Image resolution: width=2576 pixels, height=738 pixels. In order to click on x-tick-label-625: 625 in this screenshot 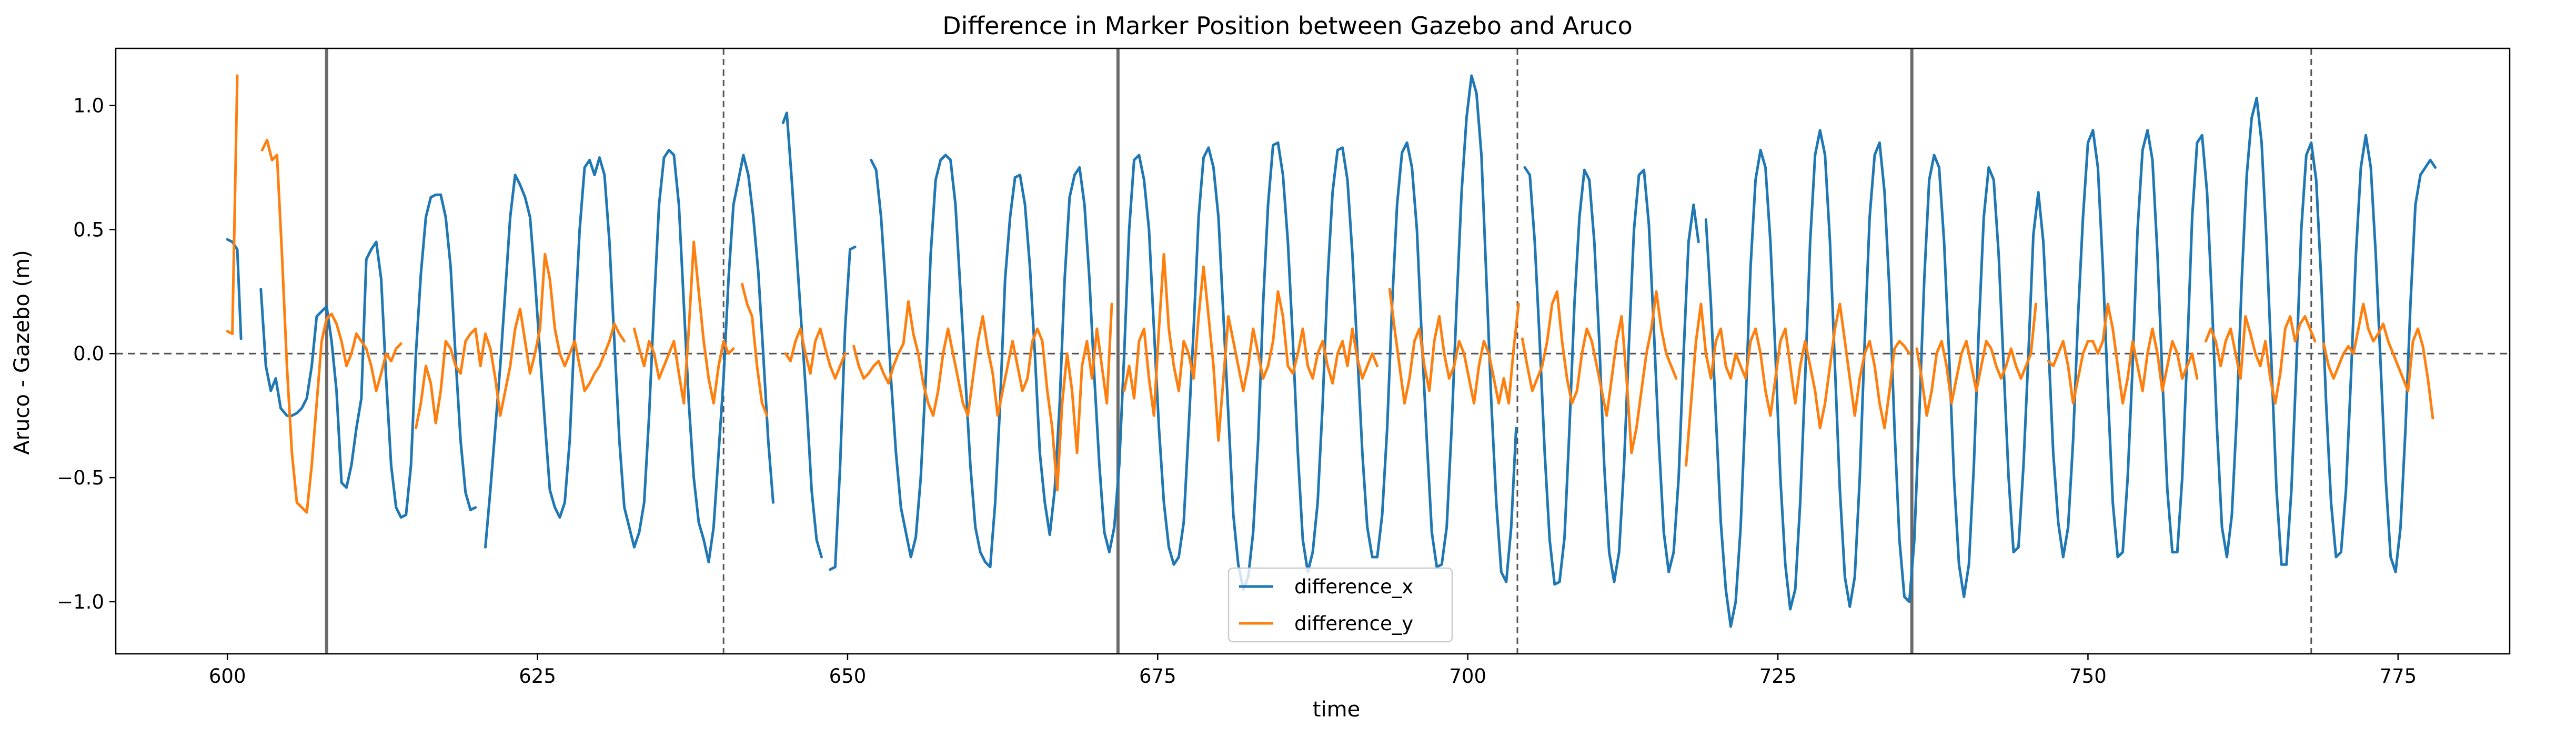, I will do `click(537, 676)`.